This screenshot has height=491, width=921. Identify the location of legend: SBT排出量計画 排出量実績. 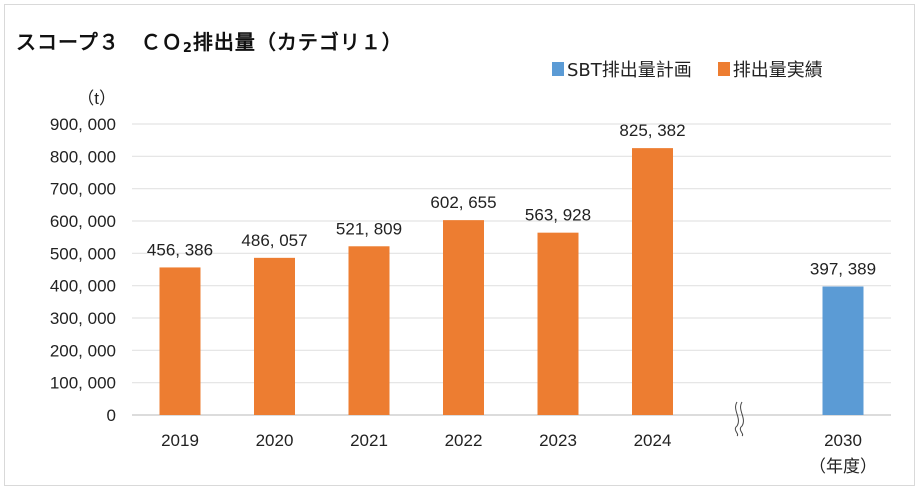
(700, 69).